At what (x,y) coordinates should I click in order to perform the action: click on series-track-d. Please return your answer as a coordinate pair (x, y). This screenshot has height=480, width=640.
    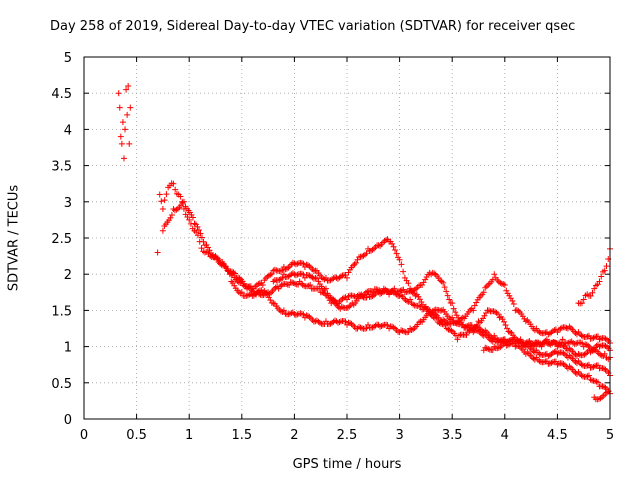
    Looking at the image, I should click on (441, 308).